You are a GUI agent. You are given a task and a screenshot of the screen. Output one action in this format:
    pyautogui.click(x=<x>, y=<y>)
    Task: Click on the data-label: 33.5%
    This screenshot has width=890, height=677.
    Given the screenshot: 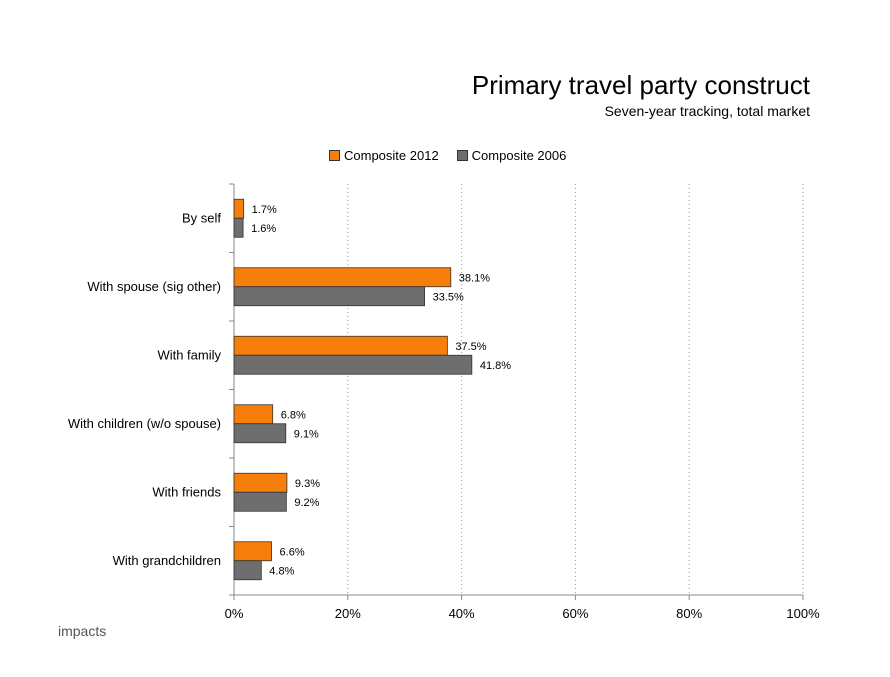 What is the action you would take?
    pyautogui.click(x=448, y=297)
    